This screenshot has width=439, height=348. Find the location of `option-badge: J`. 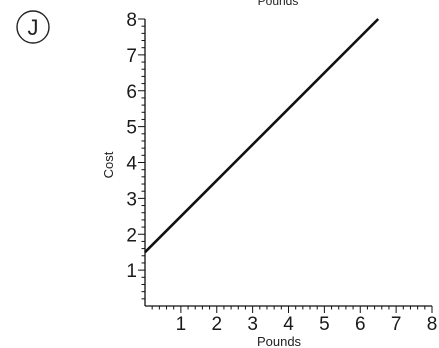

option-badge: J is located at coordinates (33, 27).